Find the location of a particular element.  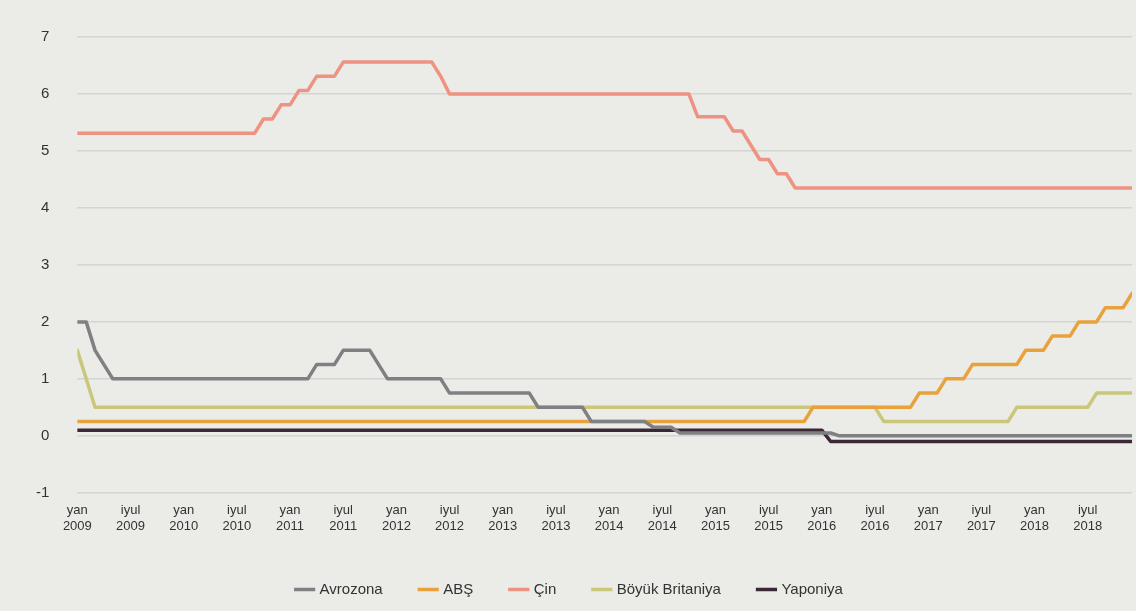

y-tick-label: 2 is located at coordinates (45, 321).